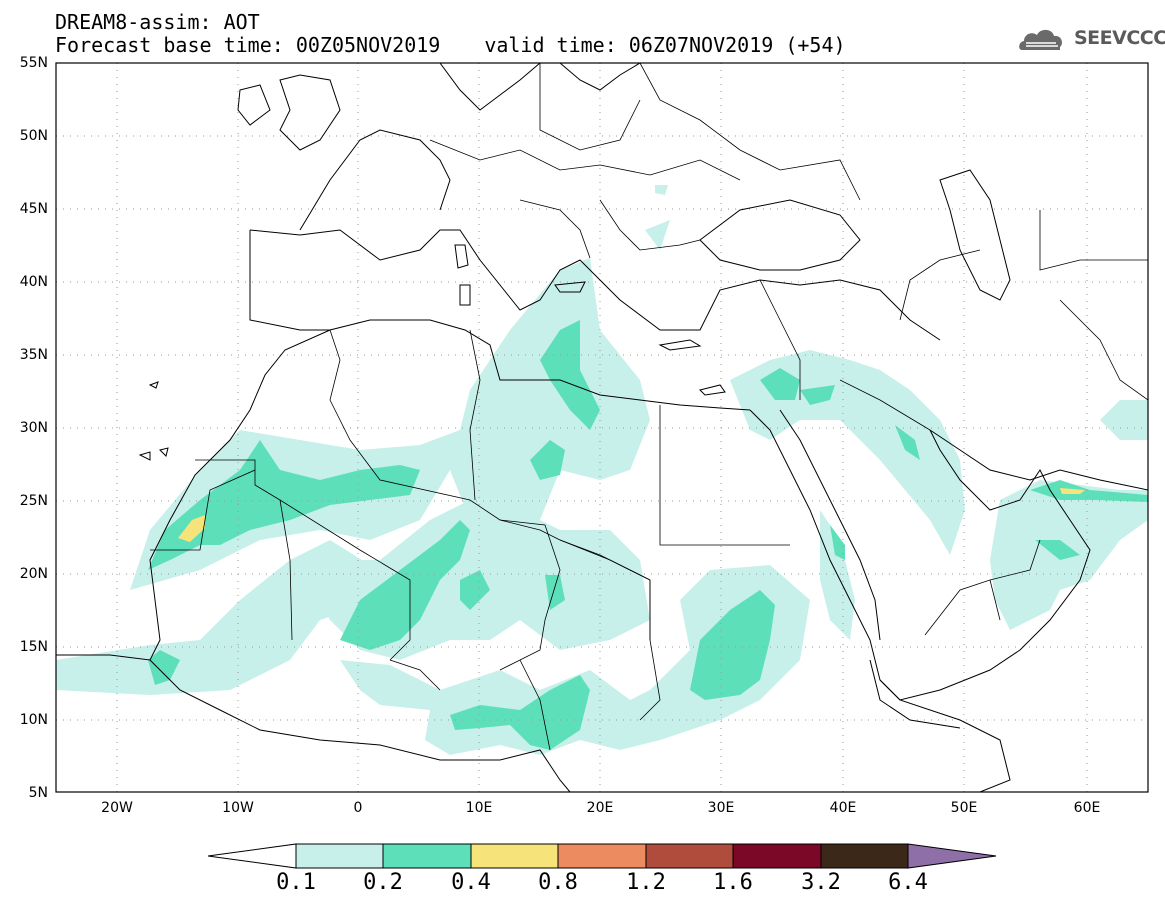 Image resolution: width=1165 pixels, height=905 pixels. Describe the element at coordinates (33, 501) in the screenshot. I see `lat-label: 25N` at that location.